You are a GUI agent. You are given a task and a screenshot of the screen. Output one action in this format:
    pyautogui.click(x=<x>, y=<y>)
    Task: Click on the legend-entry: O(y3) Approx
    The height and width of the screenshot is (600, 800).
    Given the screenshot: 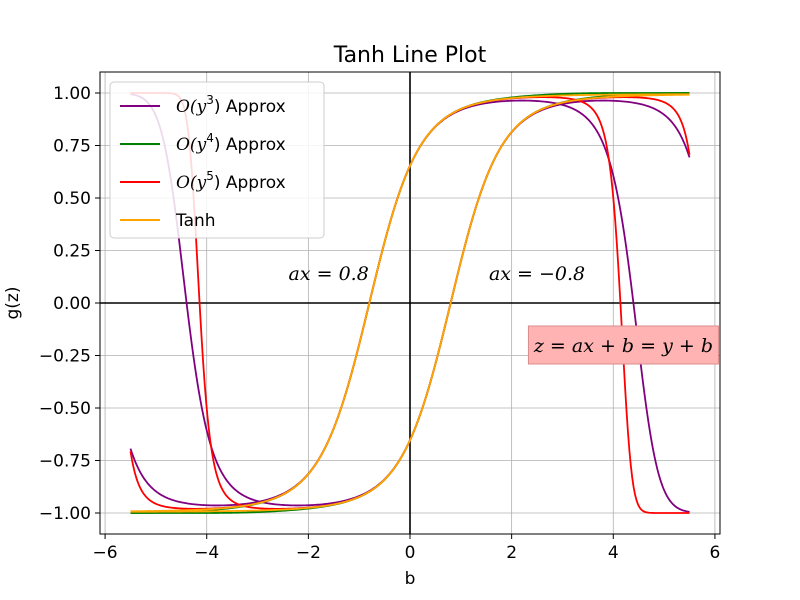 What is the action you would take?
    pyautogui.click(x=231, y=105)
    